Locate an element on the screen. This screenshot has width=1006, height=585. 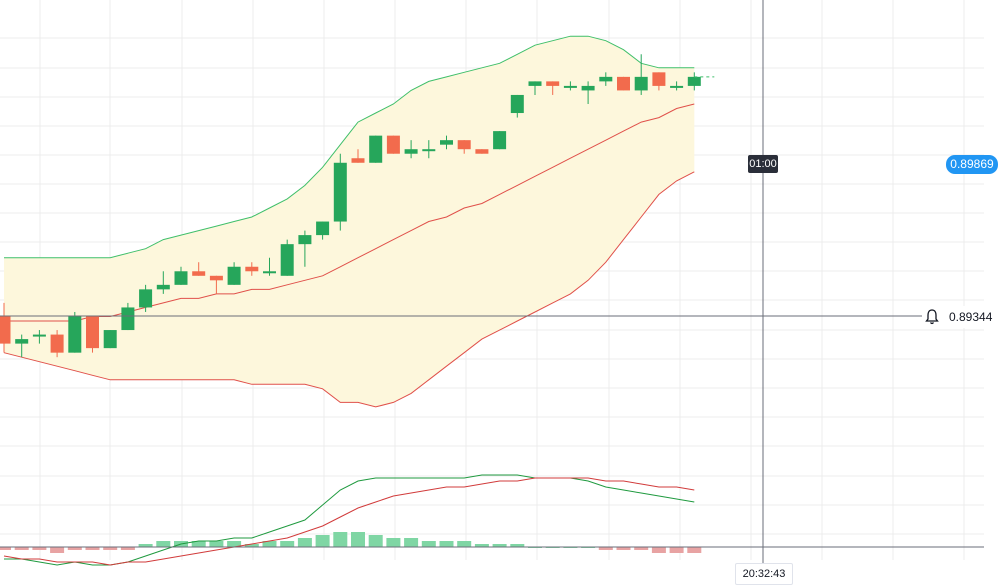
bar-countdown-badge: 01:00 is located at coordinates (763, 164).